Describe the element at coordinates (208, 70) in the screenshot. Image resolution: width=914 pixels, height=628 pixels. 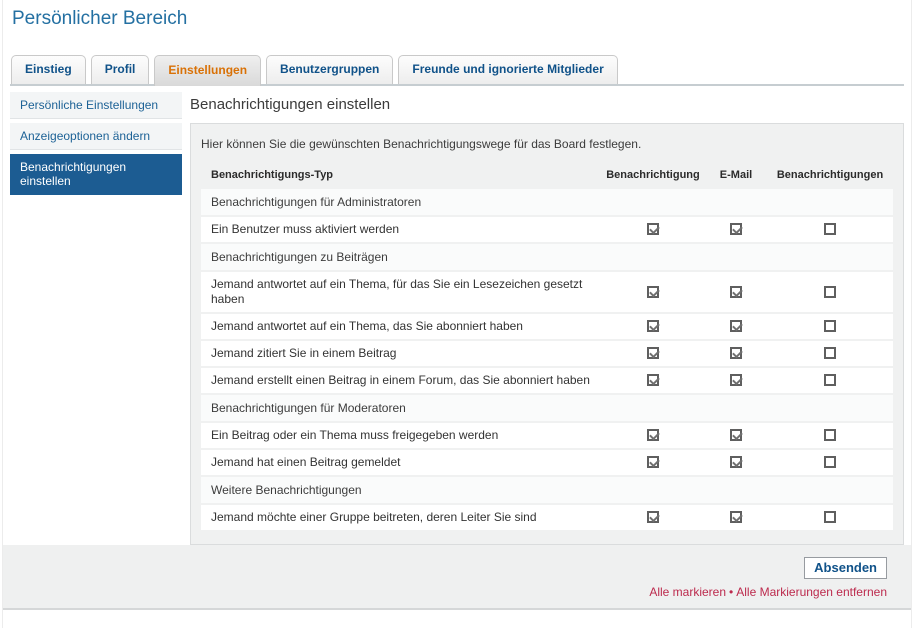
I see `tab-einstellungen: Einstellungen` at that location.